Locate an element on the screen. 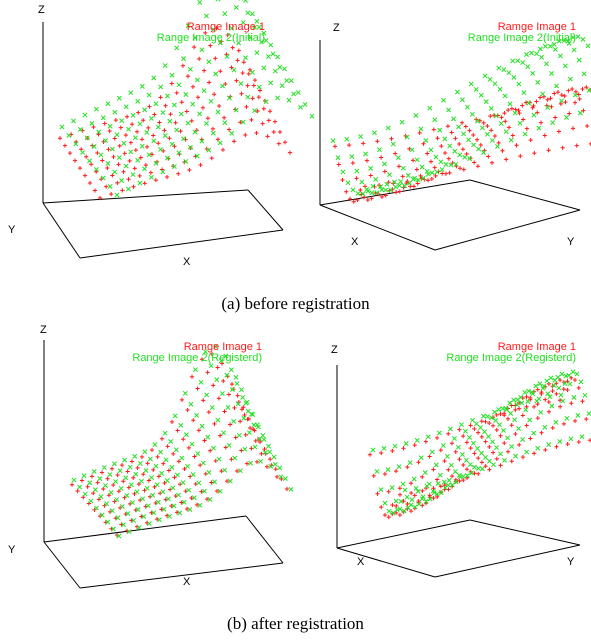 The height and width of the screenshot is (643, 591). side-axis-line is located at coordinates (525, 532).